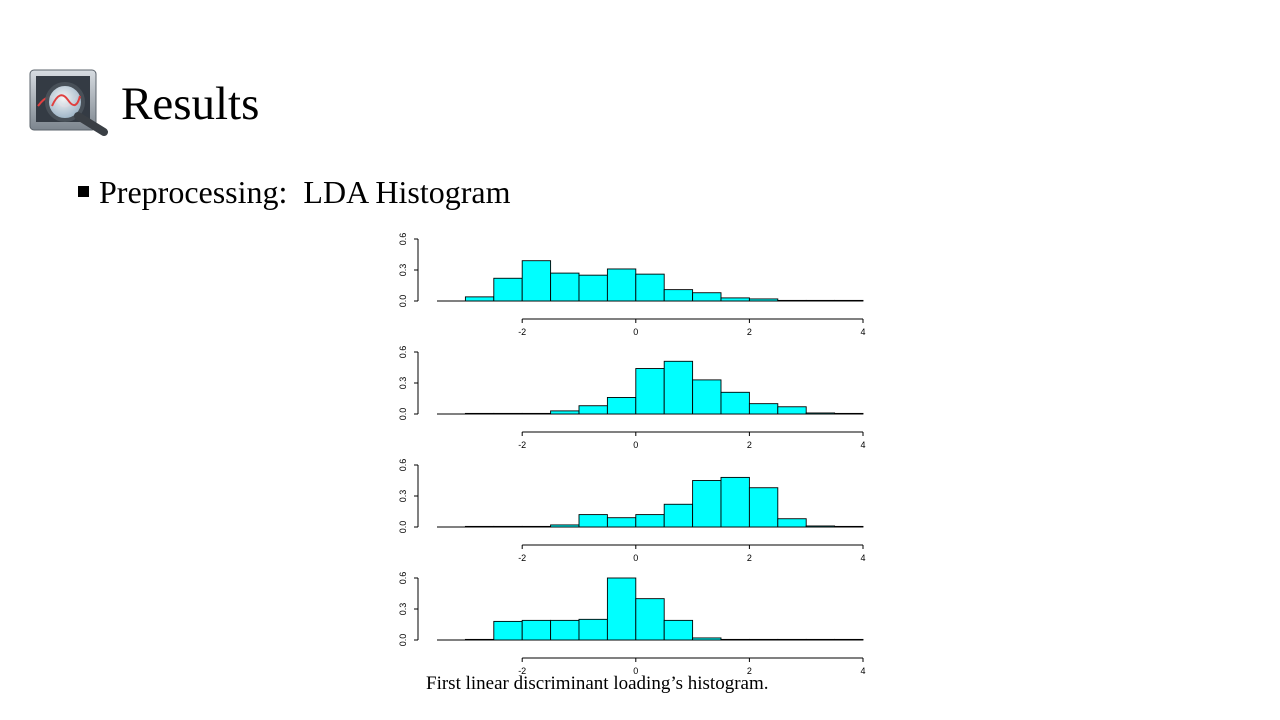  I want to click on histogram-panel-4: 0.0 0.3 0.6 -2 0 2 4, so click(632, 623).